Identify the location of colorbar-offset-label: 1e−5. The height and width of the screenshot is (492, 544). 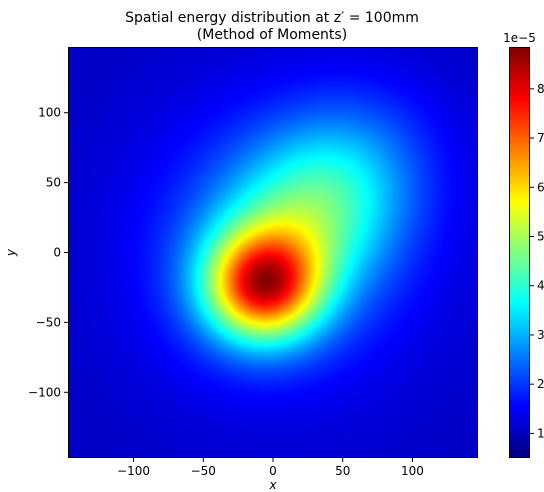
(519, 38).